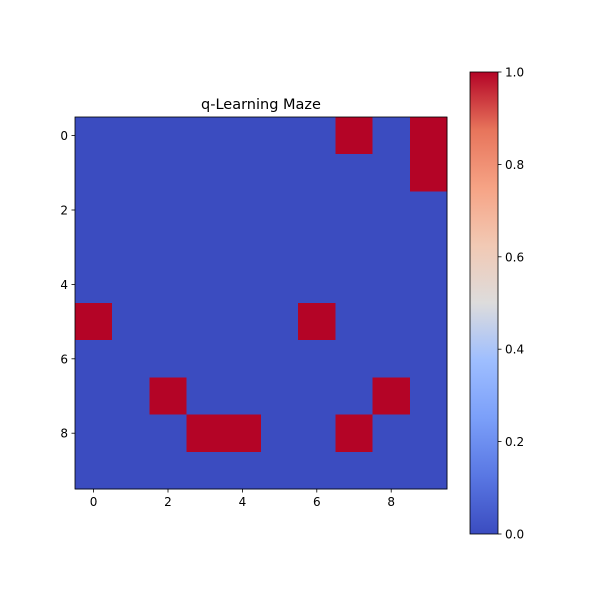  Describe the element at coordinates (242, 284) in the screenshot. I see `heatmap-cell-r4-c4` at that location.